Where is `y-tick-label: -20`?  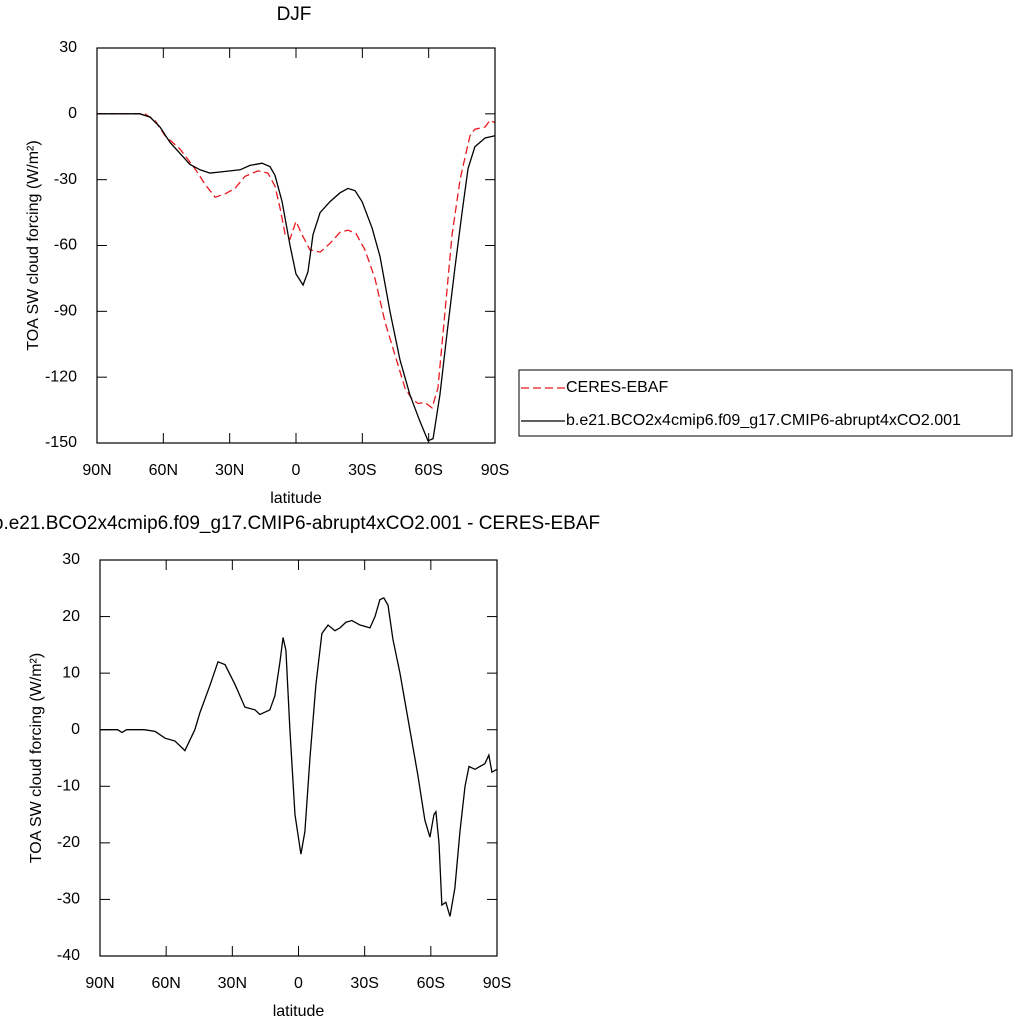
y-tick-label: -20 is located at coordinates (68, 842).